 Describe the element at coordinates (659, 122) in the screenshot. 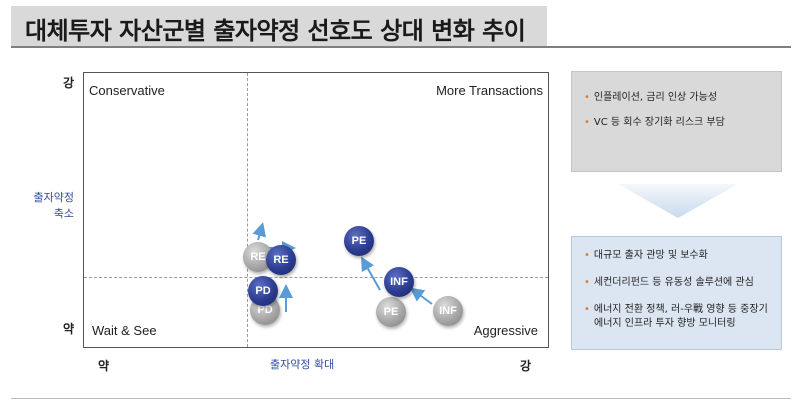

I see `previous-factor-text: VC 등 회수 장기화 리스크 부담` at that location.